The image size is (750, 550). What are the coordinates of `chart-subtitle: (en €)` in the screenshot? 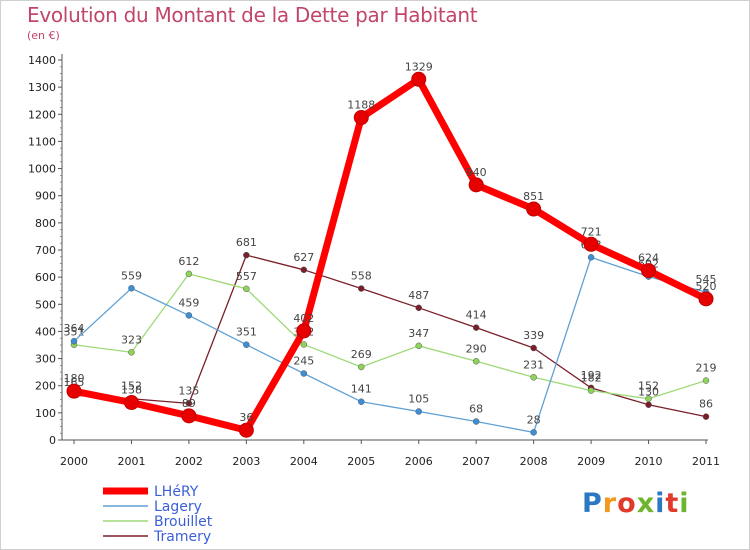 It's located at (43, 35).